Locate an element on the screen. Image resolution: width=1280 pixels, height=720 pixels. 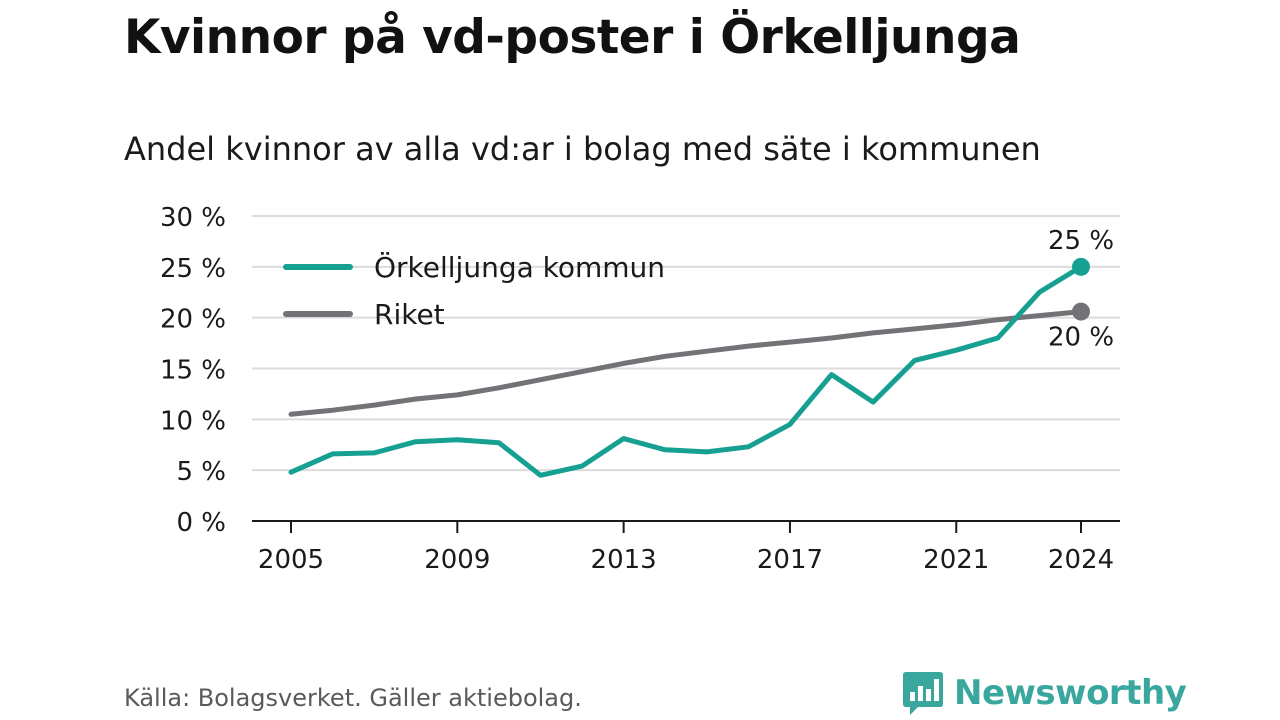
newsworthy-logo-icon is located at coordinates (923, 693).